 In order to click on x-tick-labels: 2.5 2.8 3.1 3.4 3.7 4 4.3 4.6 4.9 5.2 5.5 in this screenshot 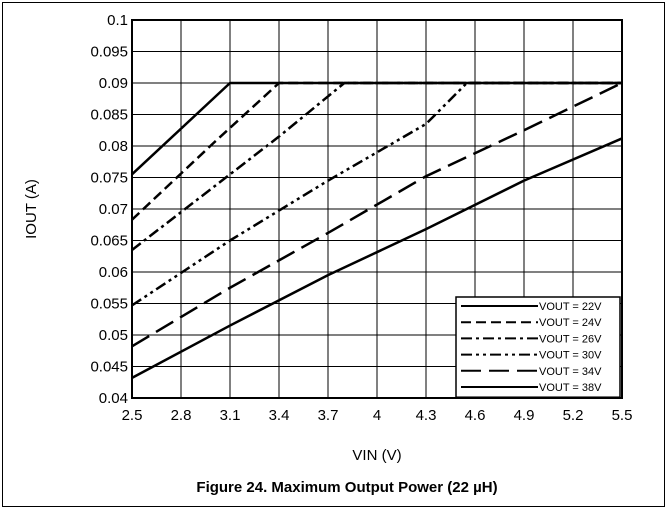, I will do `click(377, 415)`.